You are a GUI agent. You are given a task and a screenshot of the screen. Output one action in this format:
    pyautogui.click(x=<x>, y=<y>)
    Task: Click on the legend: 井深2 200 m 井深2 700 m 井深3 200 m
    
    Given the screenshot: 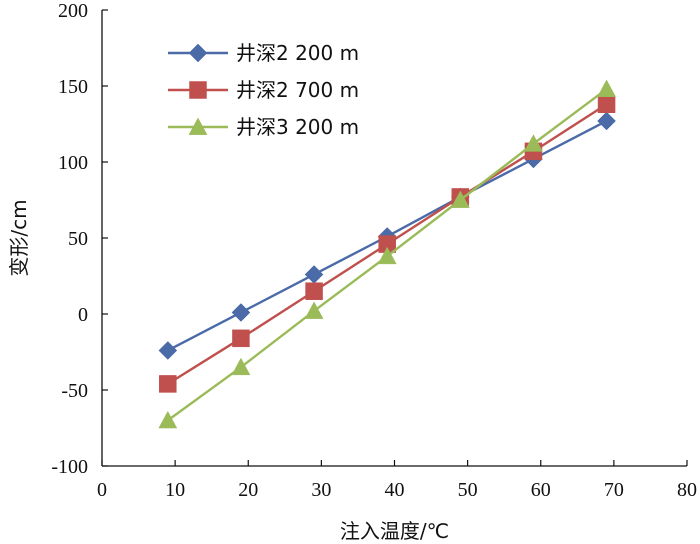 What is the action you would take?
    pyautogui.click(x=263, y=90)
    